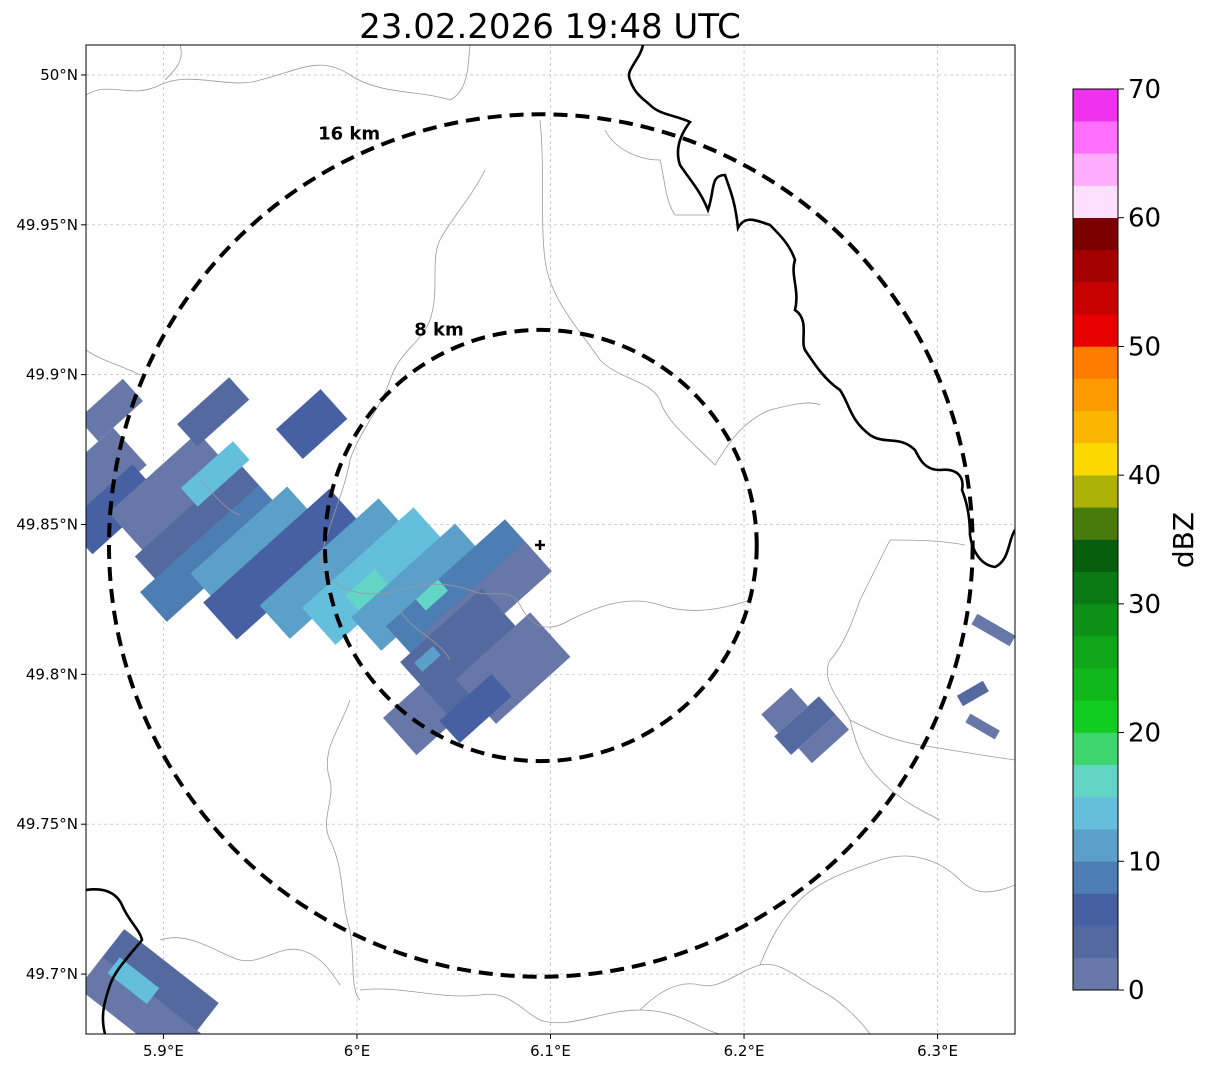 The image size is (1207, 1069). What do you see at coordinates (357, 1051) in the screenshot?
I see `x-tick-label: 6°E` at bounding box center [357, 1051].